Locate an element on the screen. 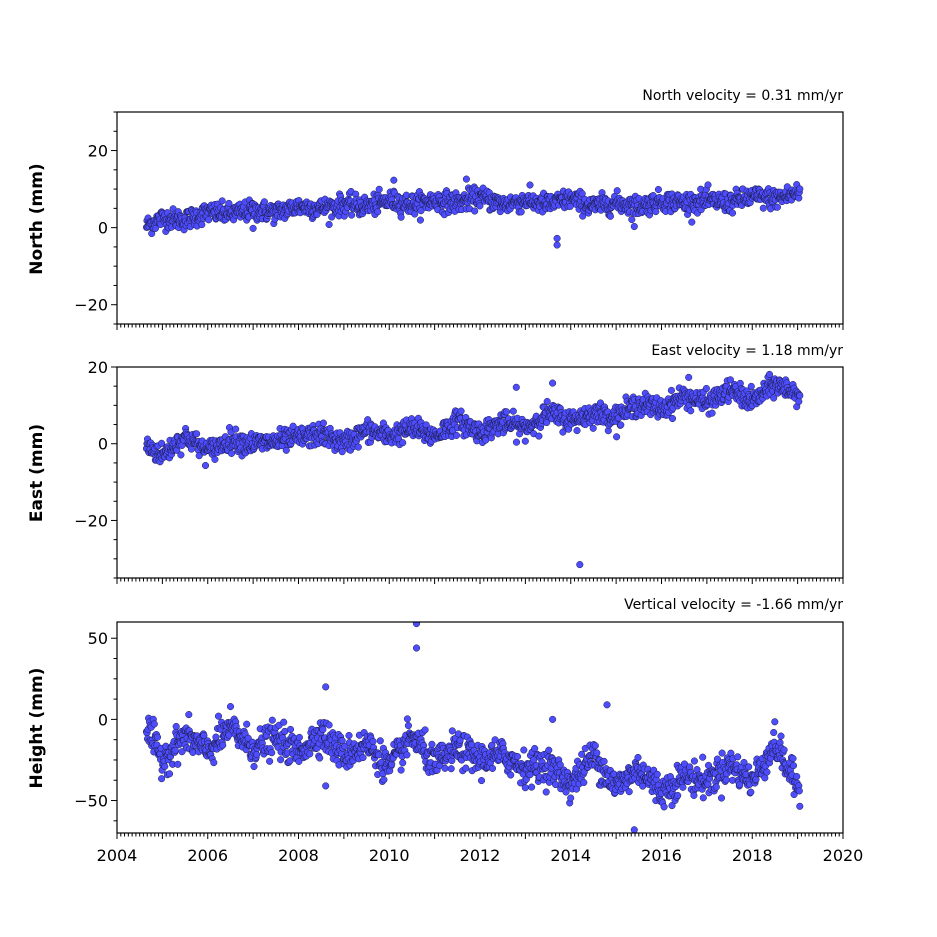 Image resolution: width=937 pixels, height=937 pixels. x-tick-label: 2014 is located at coordinates (570, 855).